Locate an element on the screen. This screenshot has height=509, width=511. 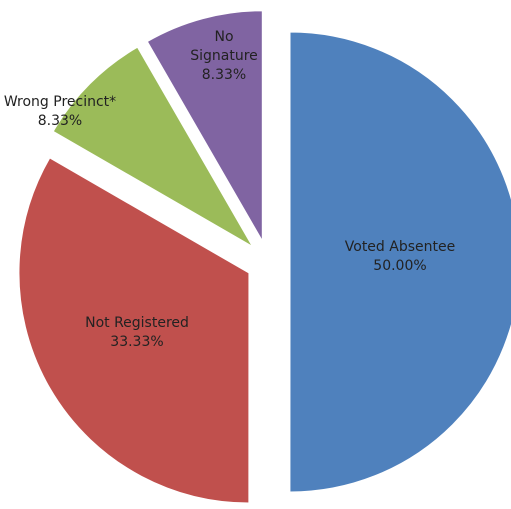
slice-label-text: Not Registered 33.33% is located at coordinates (137, 333).